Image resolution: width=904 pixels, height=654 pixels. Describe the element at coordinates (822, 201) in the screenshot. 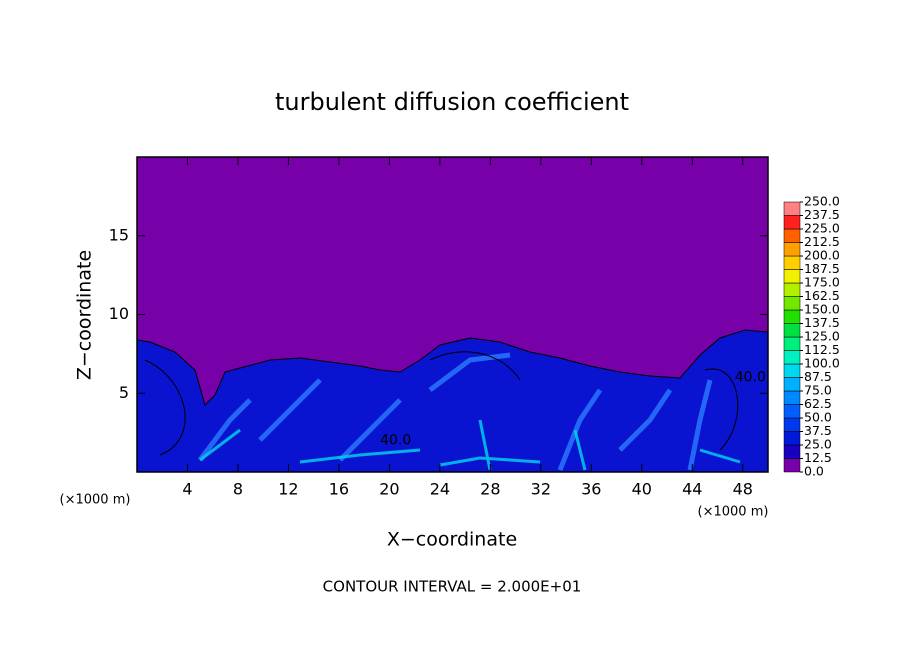

I see `colorbar-label: 250.0` at that location.